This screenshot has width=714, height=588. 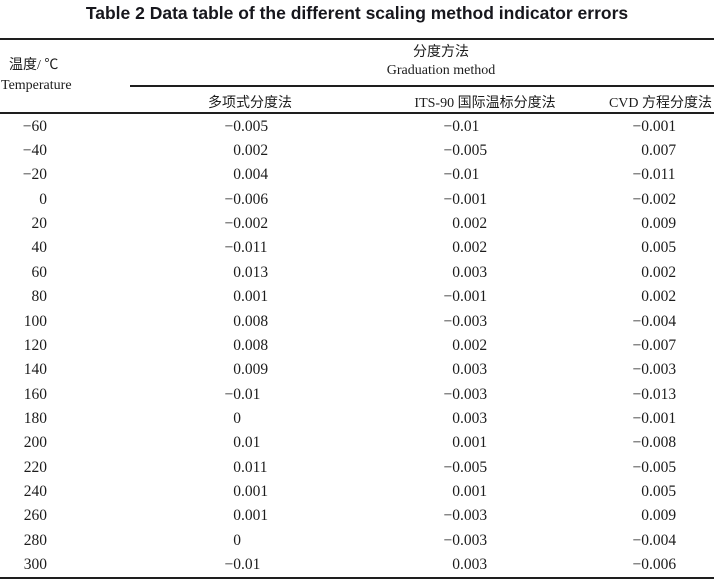 What do you see at coordinates (35, 345) in the screenshot?
I see `cell-temperature: 120` at bounding box center [35, 345].